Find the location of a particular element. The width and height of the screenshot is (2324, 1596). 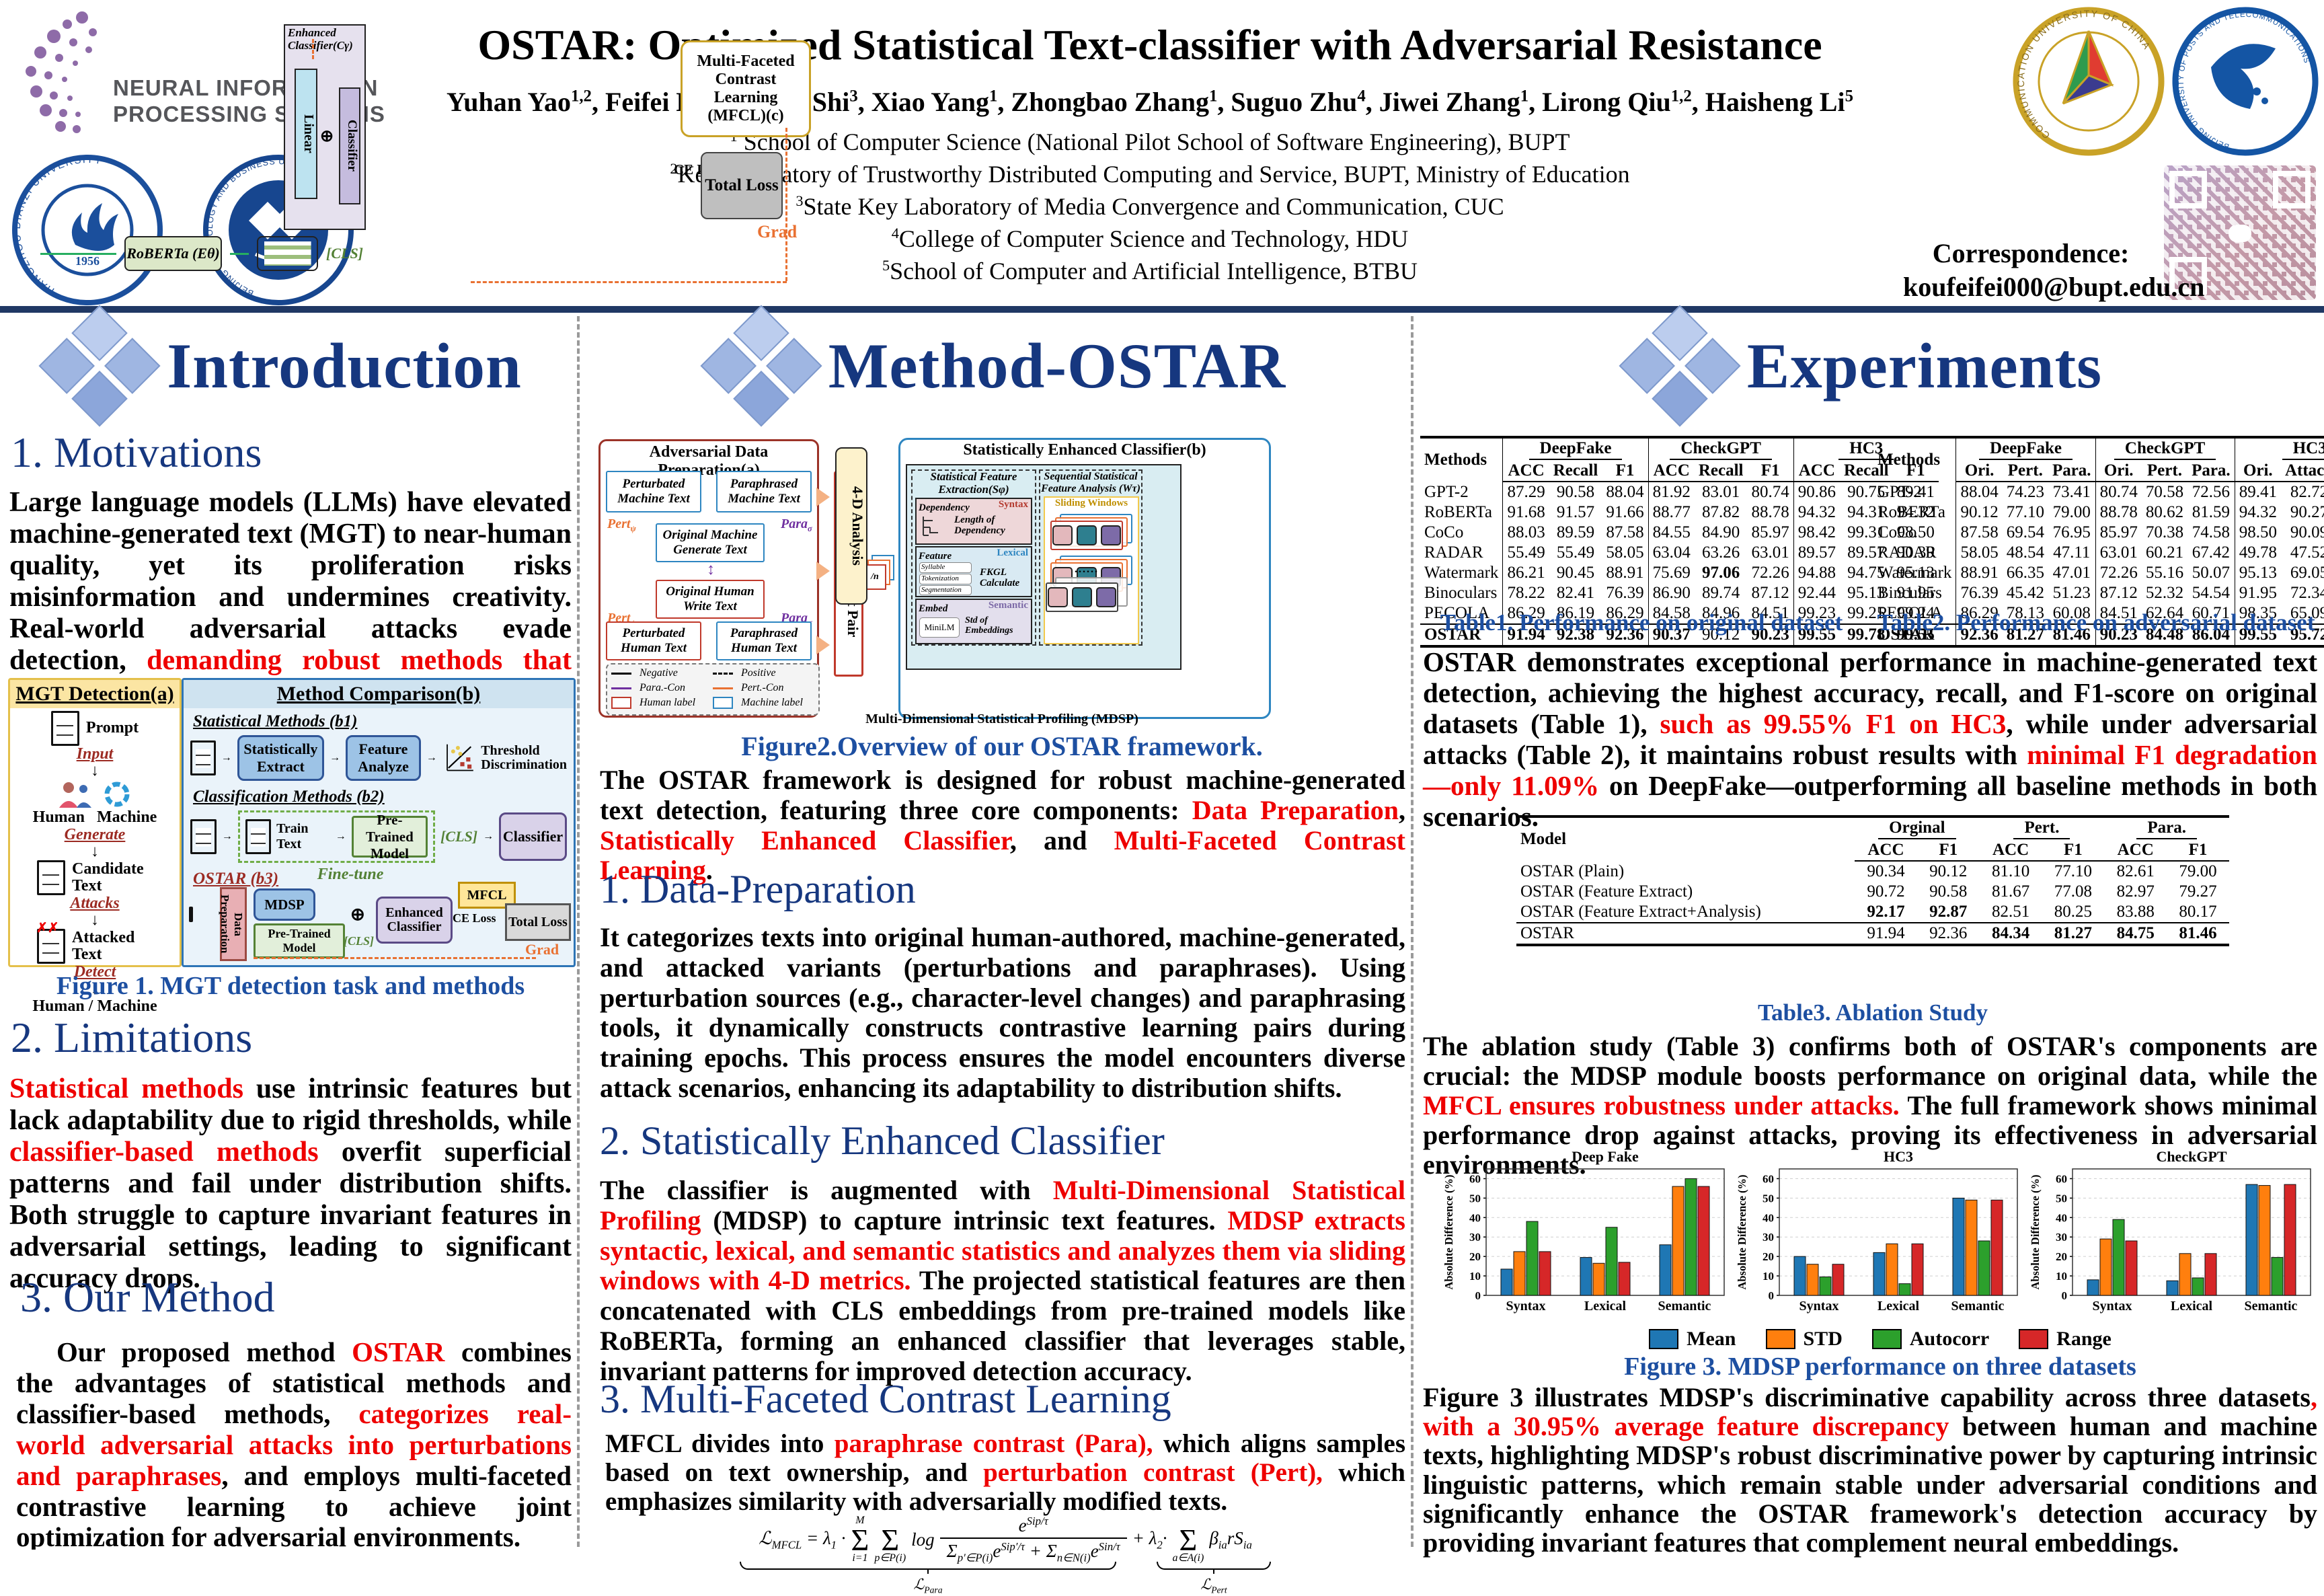

bar-std-syntax is located at coordinates (1812, 1280).